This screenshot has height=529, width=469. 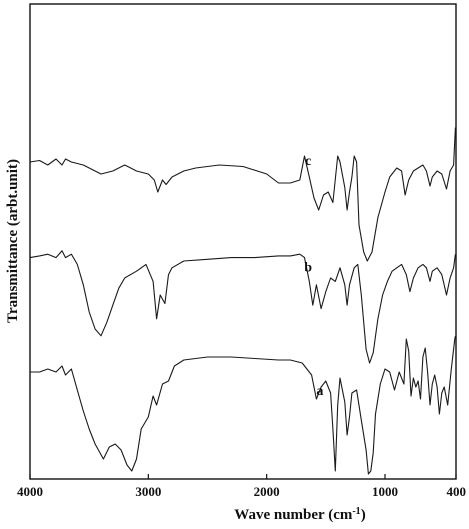 What do you see at coordinates (457, 491) in the screenshot?
I see `x-tick-label-400: 400` at bounding box center [457, 491].